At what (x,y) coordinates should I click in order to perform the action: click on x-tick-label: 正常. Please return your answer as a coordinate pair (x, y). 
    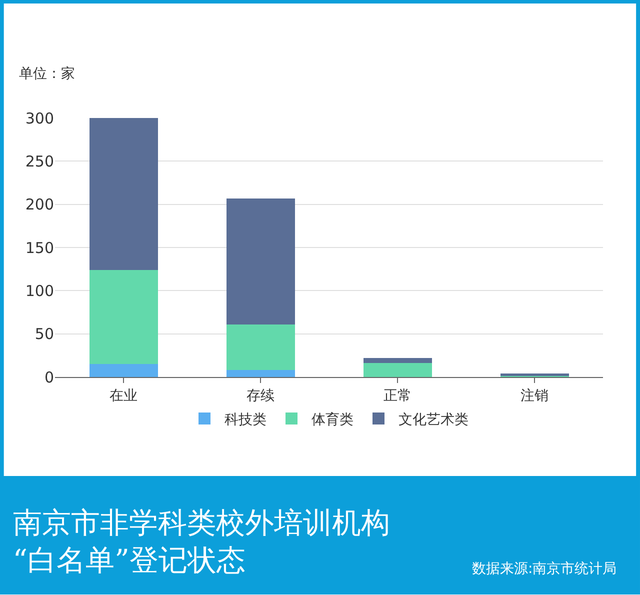
    Looking at the image, I should click on (398, 396).